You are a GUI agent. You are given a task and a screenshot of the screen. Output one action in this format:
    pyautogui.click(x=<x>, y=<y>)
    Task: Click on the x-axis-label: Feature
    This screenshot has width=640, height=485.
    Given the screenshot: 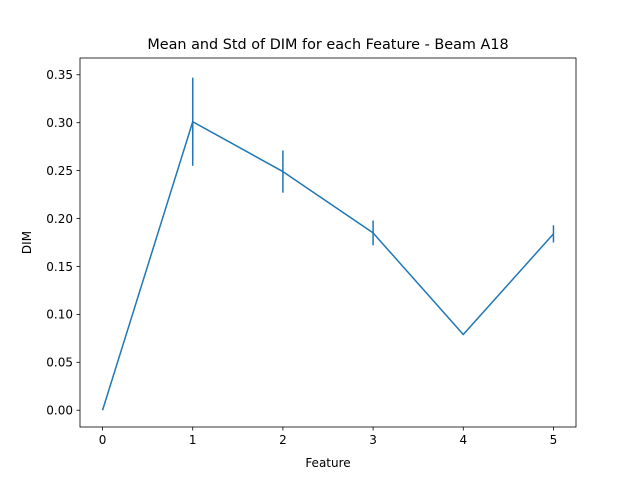 What is the action you would take?
    pyautogui.click(x=327, y=463)
    